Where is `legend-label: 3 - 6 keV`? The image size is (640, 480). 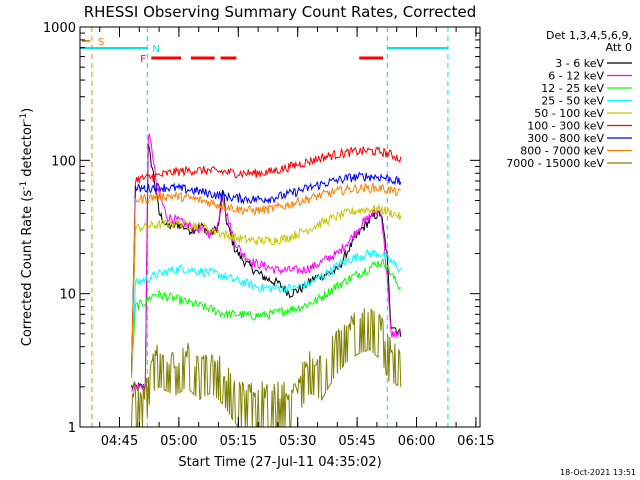 legend-label: 3 - 6 keV is located at coordinates (579, 63).